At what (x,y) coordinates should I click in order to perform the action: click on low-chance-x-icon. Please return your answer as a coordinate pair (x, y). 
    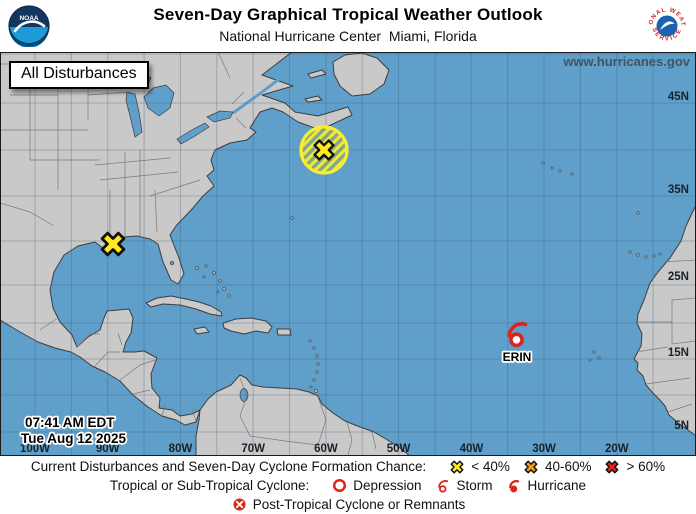
    Looking at the image, I should click on (457, 466).